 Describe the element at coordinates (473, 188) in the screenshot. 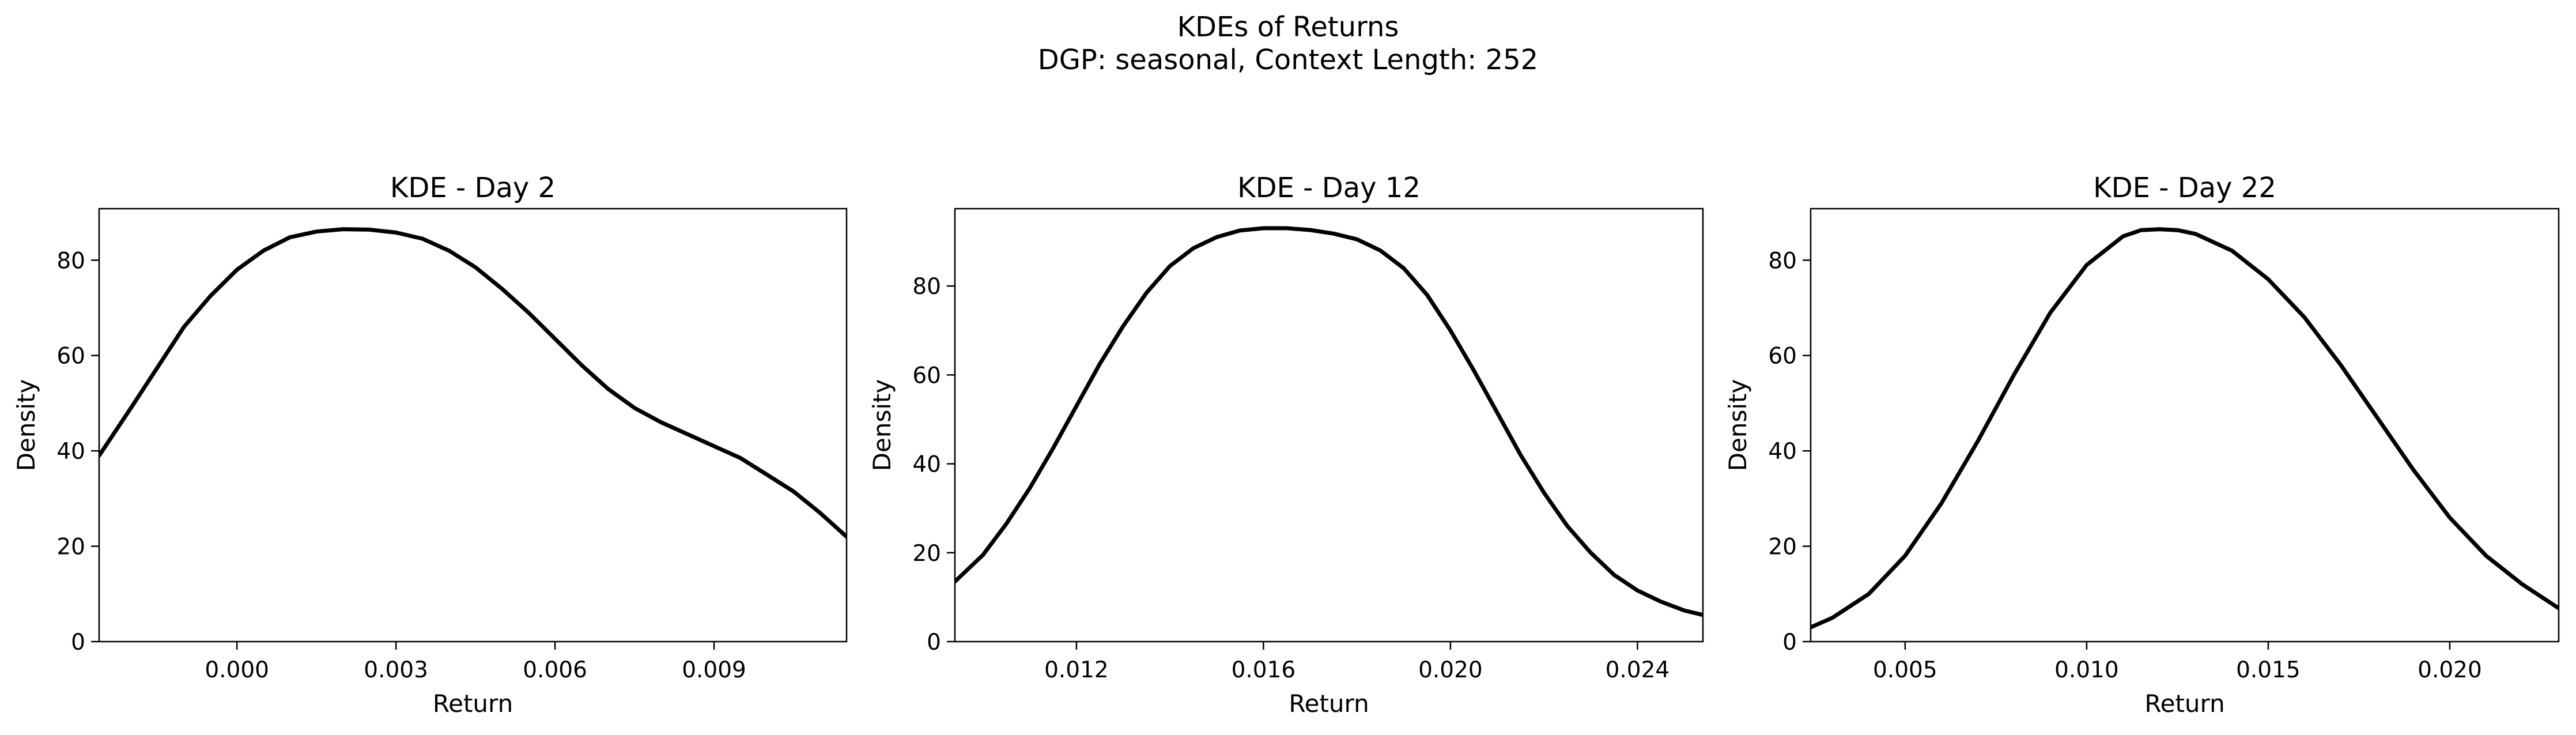

I see `chart-title: KDE - Day 2` at that location.